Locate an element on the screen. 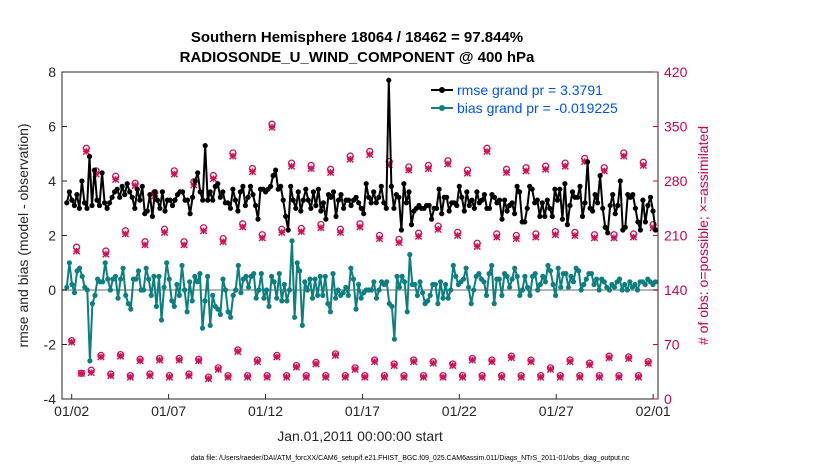  x-tick-label: 01/12 is located at coordinates (265, 411).